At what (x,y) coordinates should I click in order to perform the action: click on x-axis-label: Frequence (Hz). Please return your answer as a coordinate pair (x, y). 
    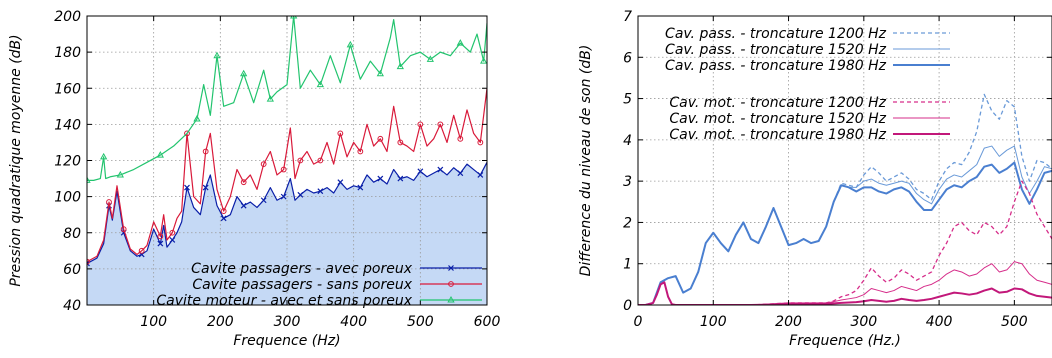
    Looking at the image, I should click on (286, 341).